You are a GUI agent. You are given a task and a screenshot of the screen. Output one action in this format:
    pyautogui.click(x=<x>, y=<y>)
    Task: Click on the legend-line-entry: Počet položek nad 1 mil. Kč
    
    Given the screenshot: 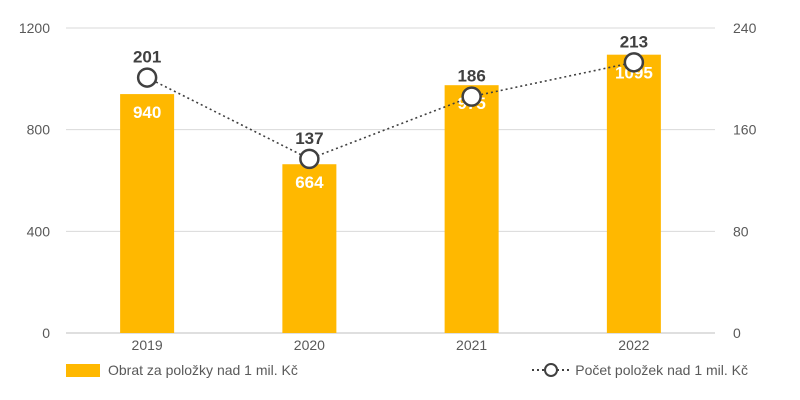 What is the action you would take?
    pyautogui.click(x=639, y=370)
    